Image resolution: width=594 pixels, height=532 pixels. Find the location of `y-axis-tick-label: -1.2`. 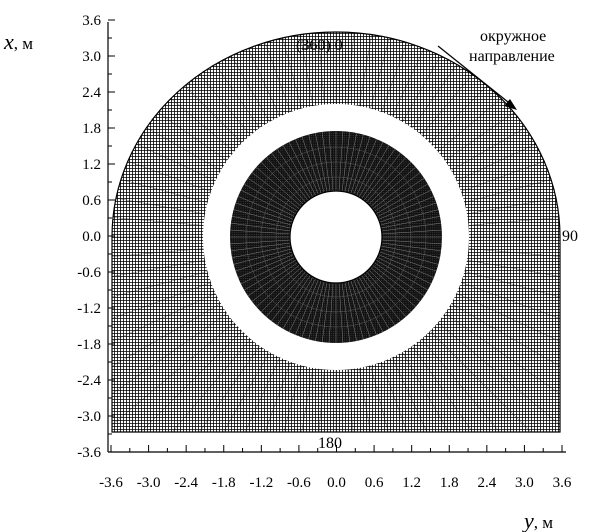

y-axis-tick-label: -1.2 is located at coordinates (261, 483).